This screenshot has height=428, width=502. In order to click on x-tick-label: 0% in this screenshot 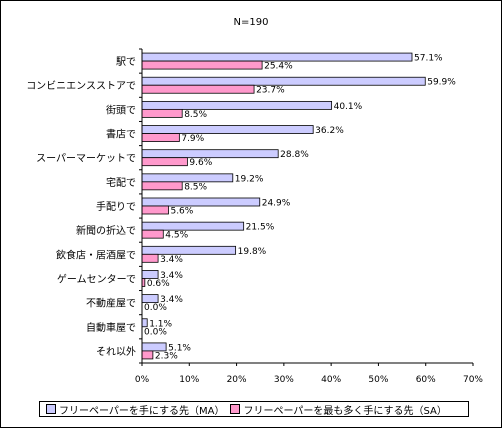, I will do `click(142, 380)`.